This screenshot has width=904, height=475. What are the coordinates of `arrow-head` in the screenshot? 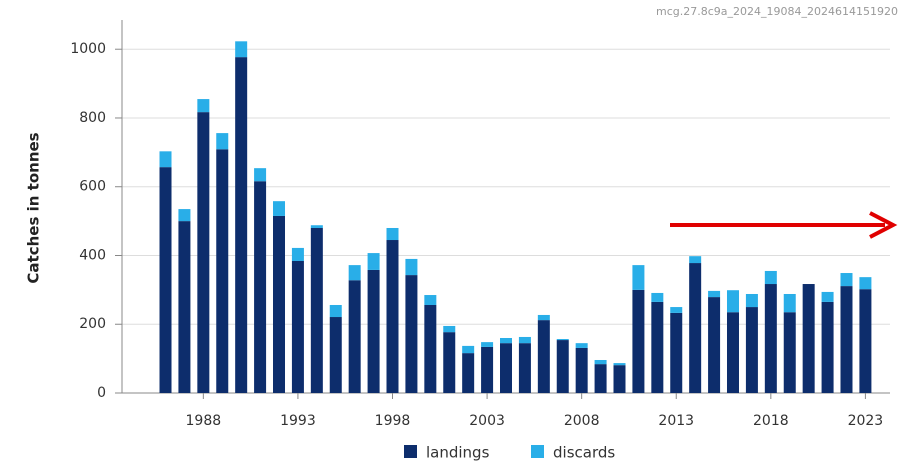 It's located at (883, 225).